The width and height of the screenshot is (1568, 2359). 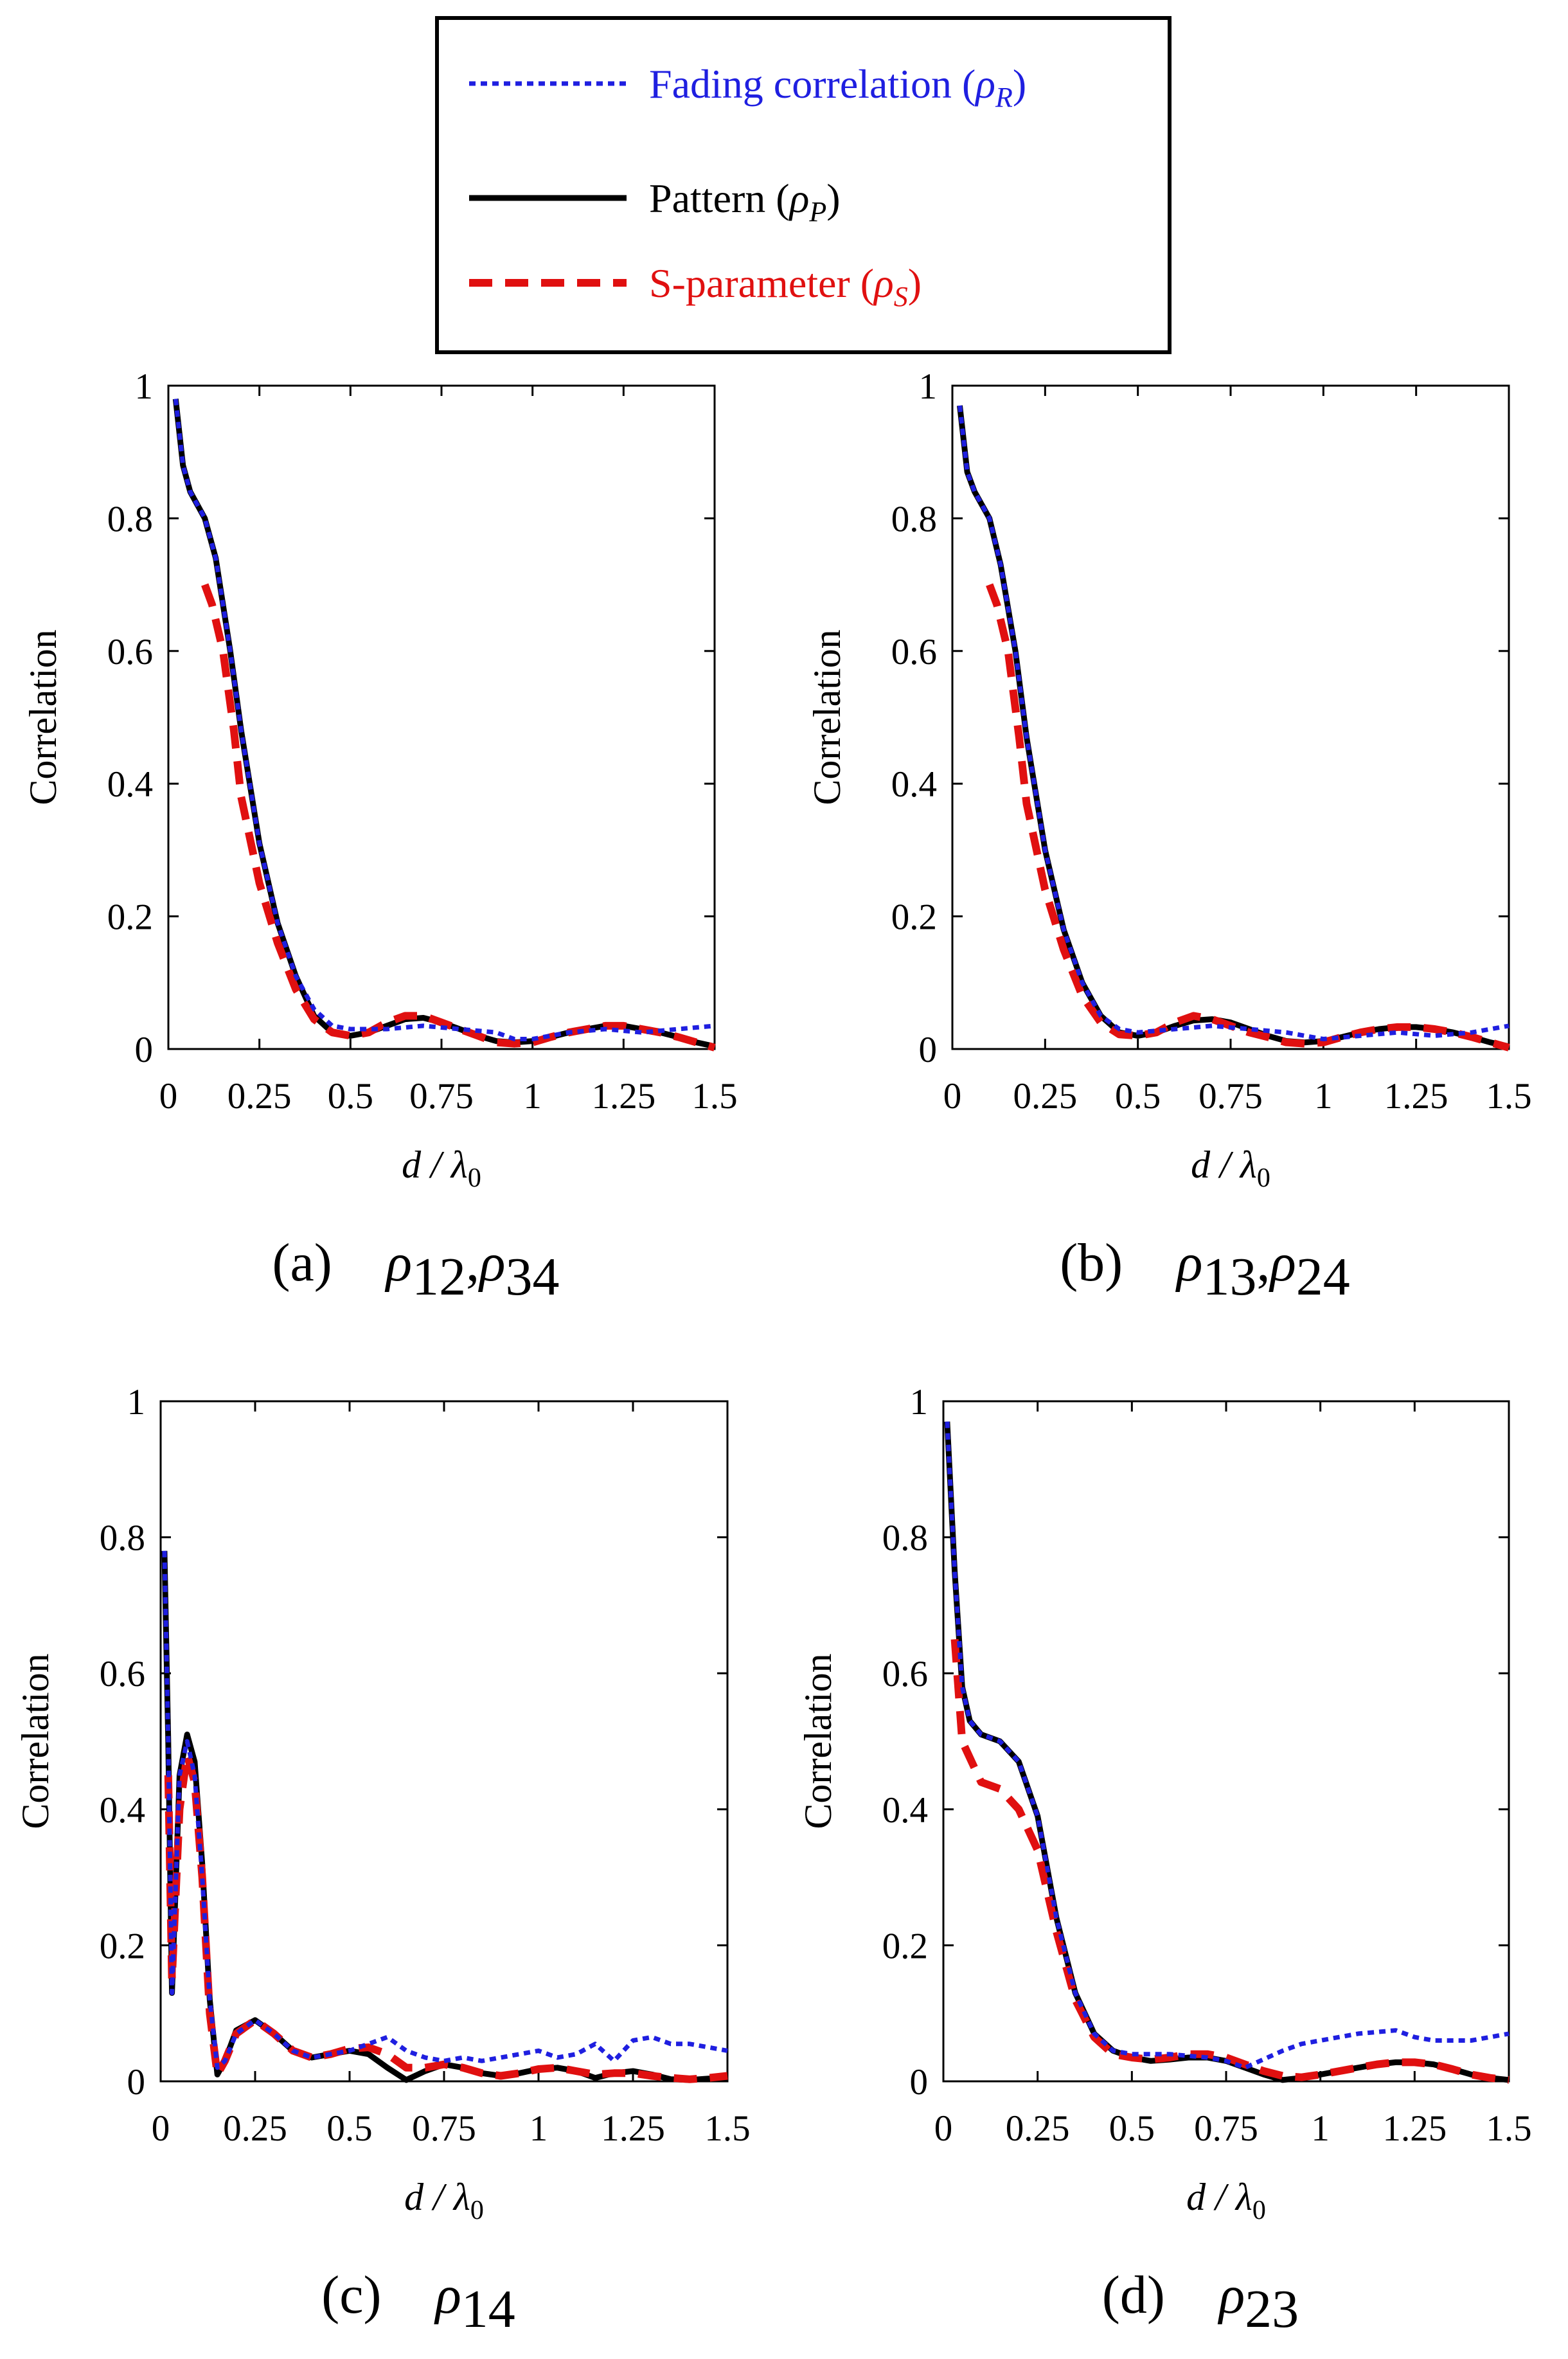 What do you see at coordinates (418, 2302) in the screenshot?
I see `panel-caption: (c) ρ14` at bounding box center [418, 2302].